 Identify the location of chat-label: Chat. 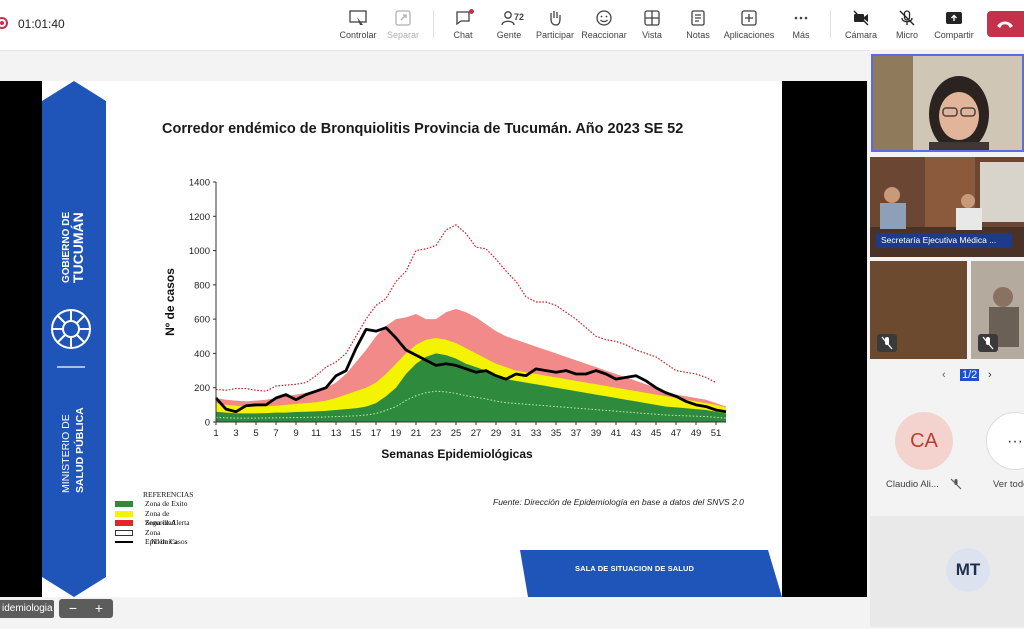
(463, 35).